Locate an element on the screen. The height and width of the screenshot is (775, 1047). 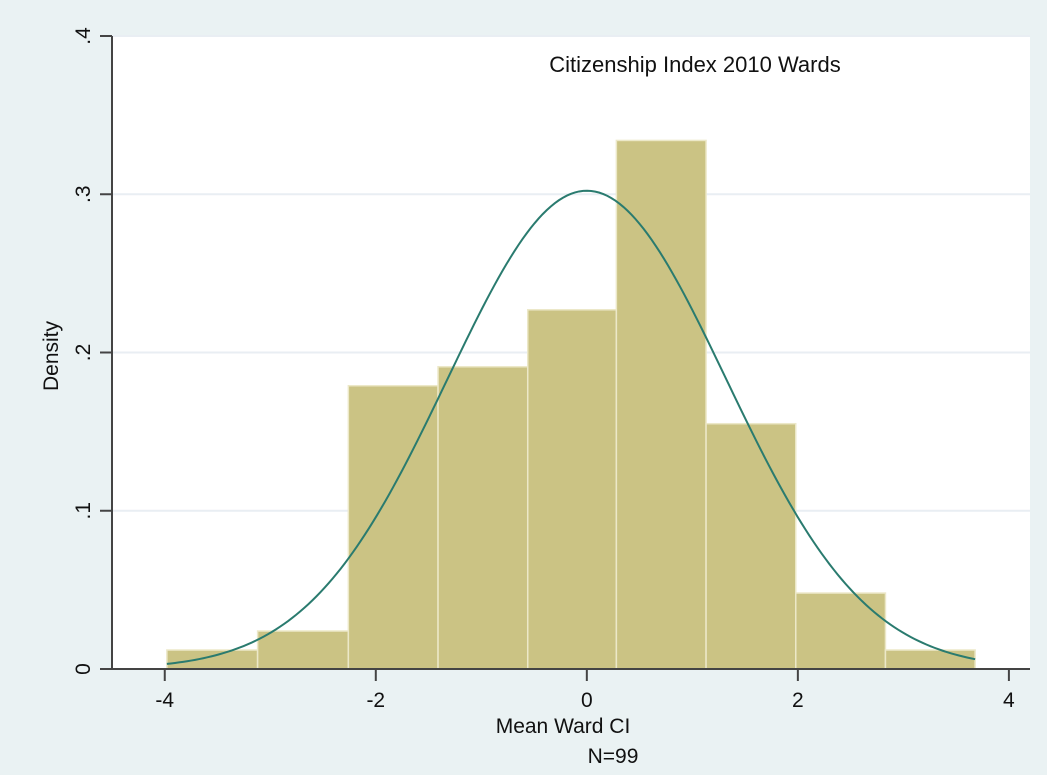
y-axis-ticks: 0 .1 .2 .3 .4 is located at coordinates (92, 351).